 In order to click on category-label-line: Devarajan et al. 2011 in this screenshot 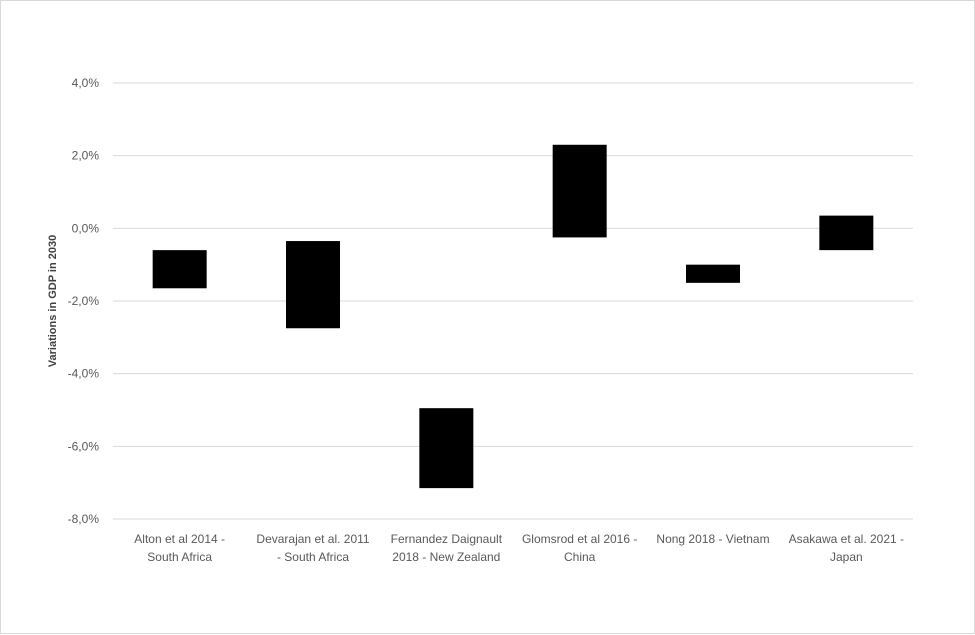, I will do `click(313, 539)`.